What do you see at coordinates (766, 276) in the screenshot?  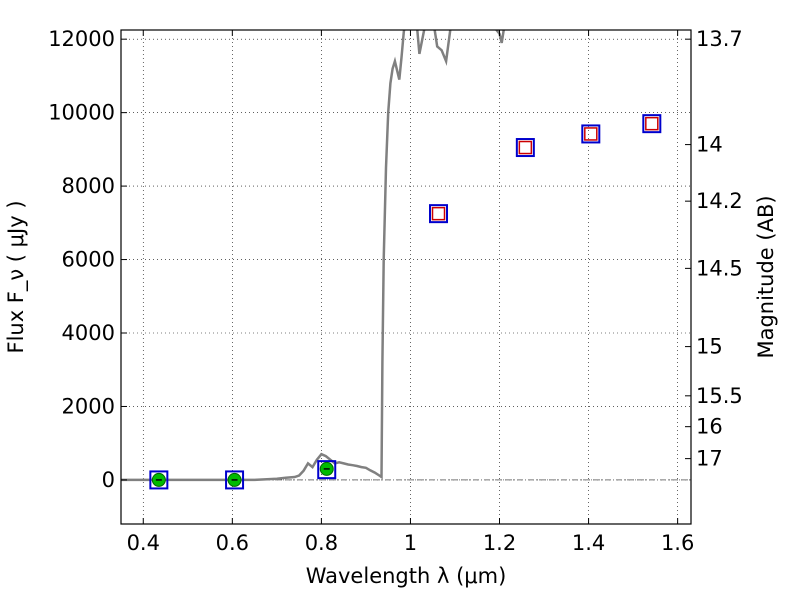 I see `y-axis-right-title: Magnitude (AB)` at bounding box center [766, 276].